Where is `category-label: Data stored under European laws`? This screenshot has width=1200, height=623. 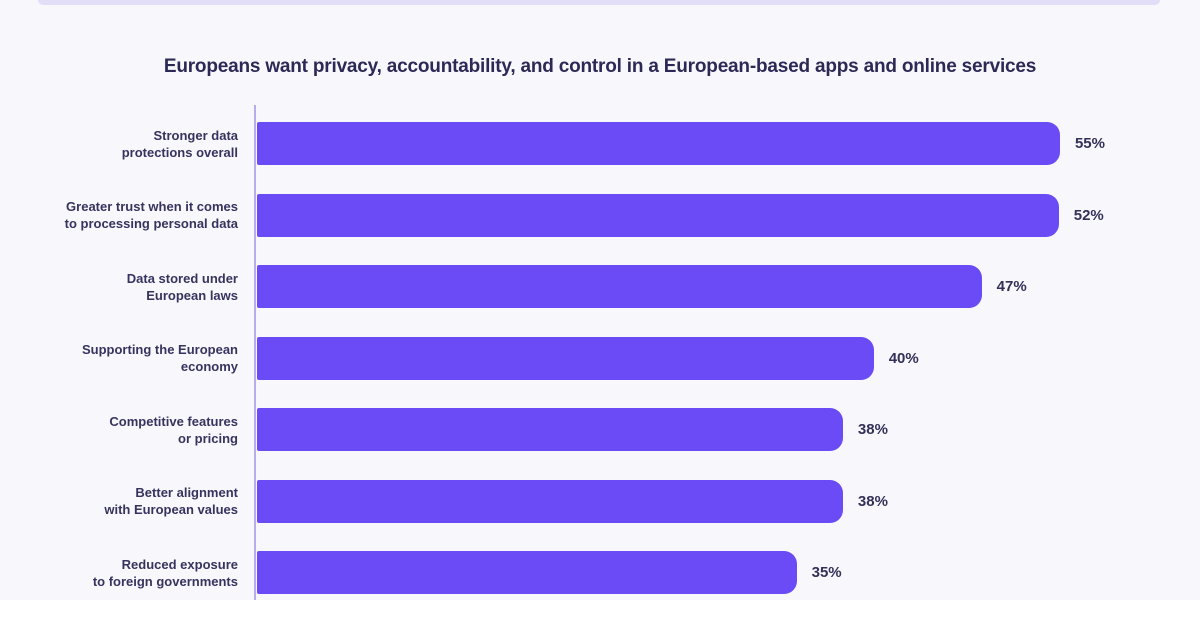 category-label: Data stored under European laws is located at coordinates (182, 286).